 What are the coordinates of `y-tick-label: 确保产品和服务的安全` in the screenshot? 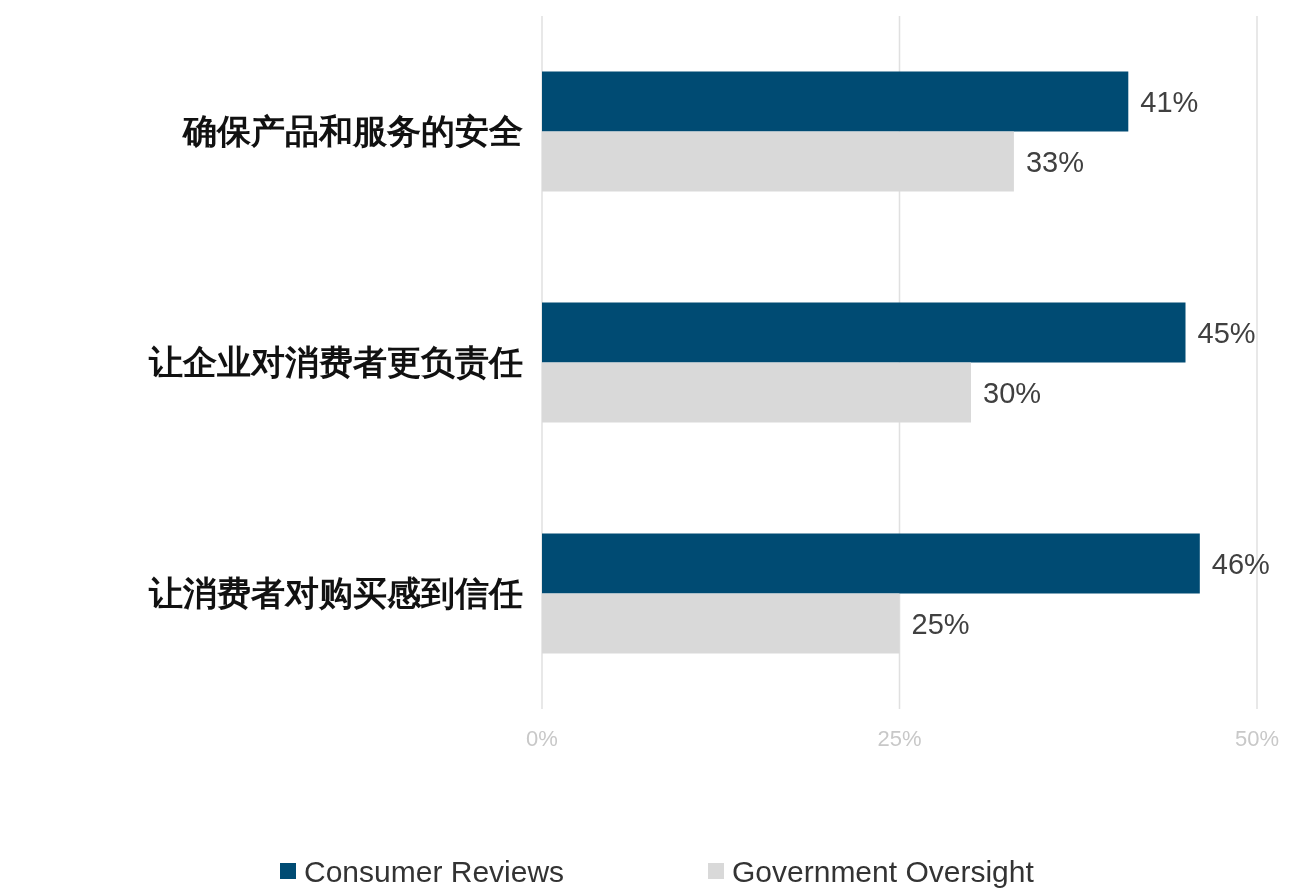 It's located at (352, 131).